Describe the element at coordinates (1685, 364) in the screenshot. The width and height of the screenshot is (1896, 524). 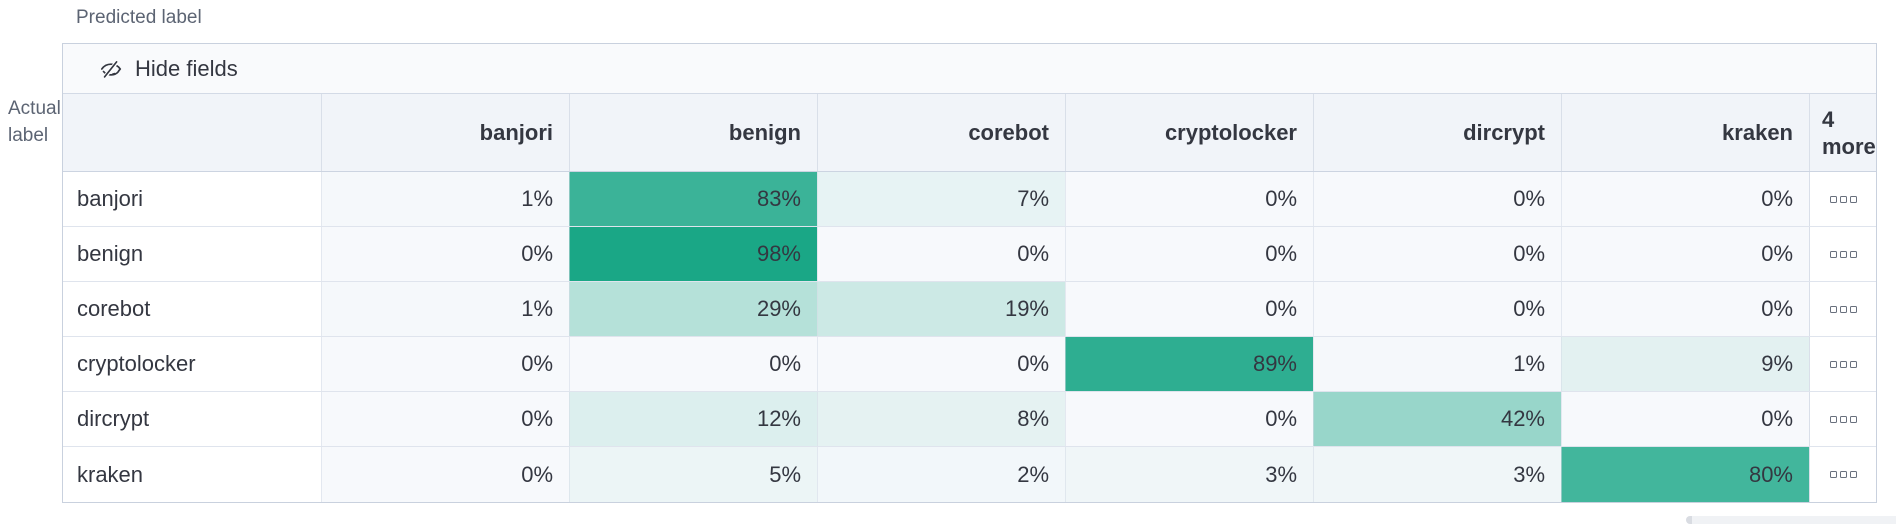
I see `matrix-cell-cryptolocker-kraken: 9%` at that location.